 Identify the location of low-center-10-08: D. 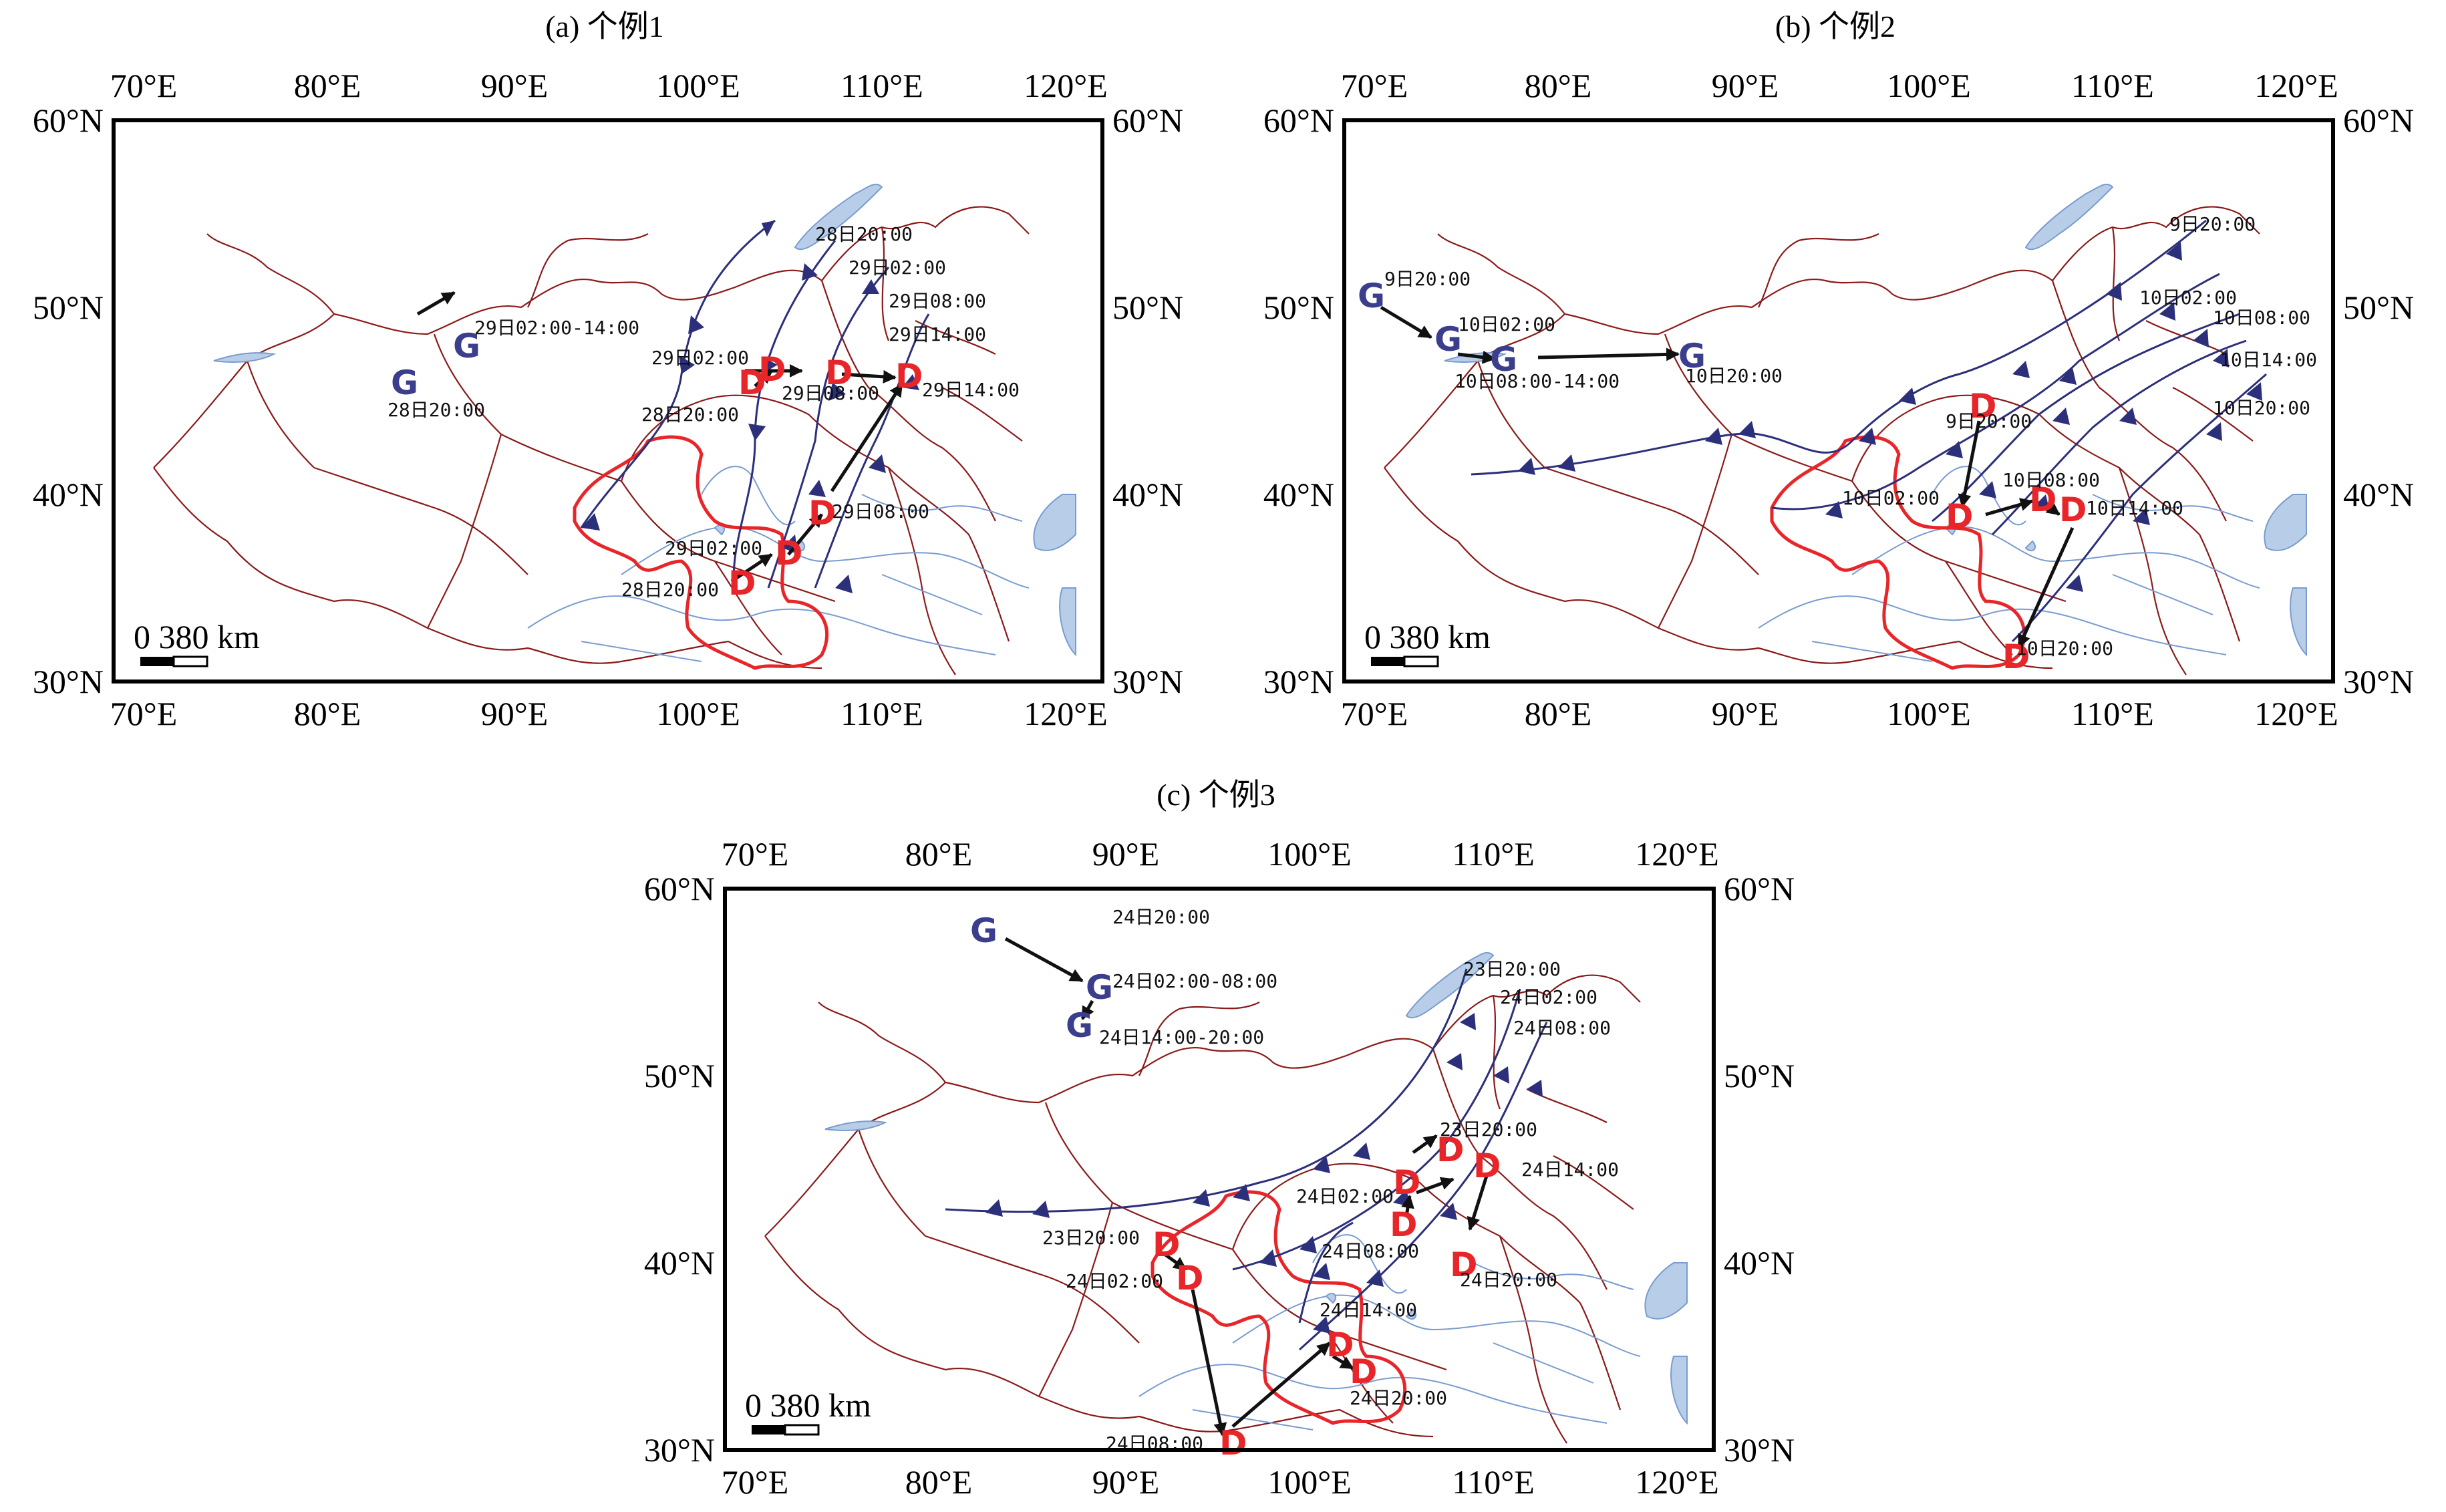
(2043, 499).